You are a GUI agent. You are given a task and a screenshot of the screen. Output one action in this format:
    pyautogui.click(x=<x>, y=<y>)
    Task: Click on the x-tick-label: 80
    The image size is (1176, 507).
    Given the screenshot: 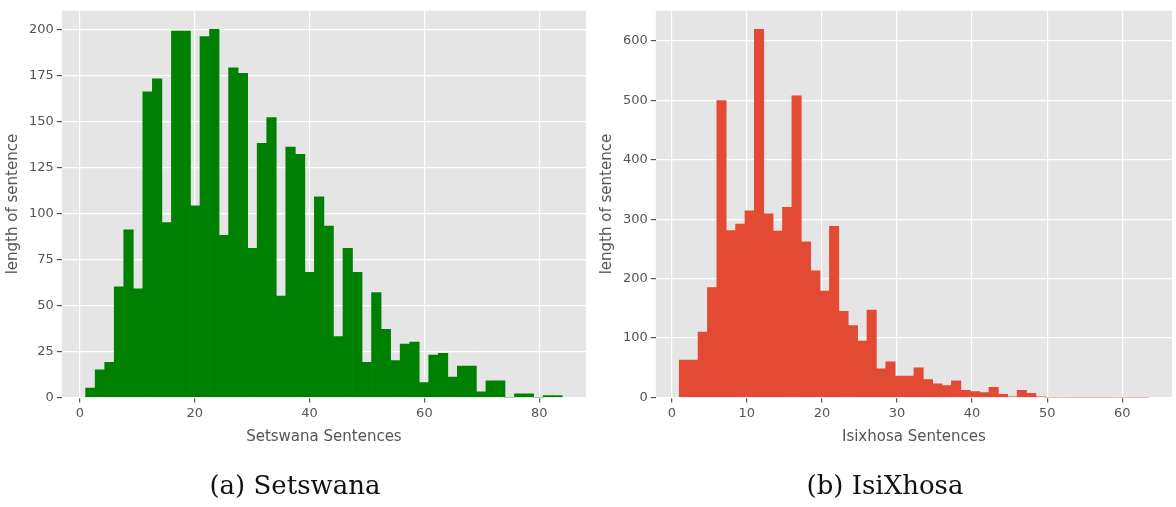 What is the action you would take?
    pyautogui.click(x=539, y=412)
    